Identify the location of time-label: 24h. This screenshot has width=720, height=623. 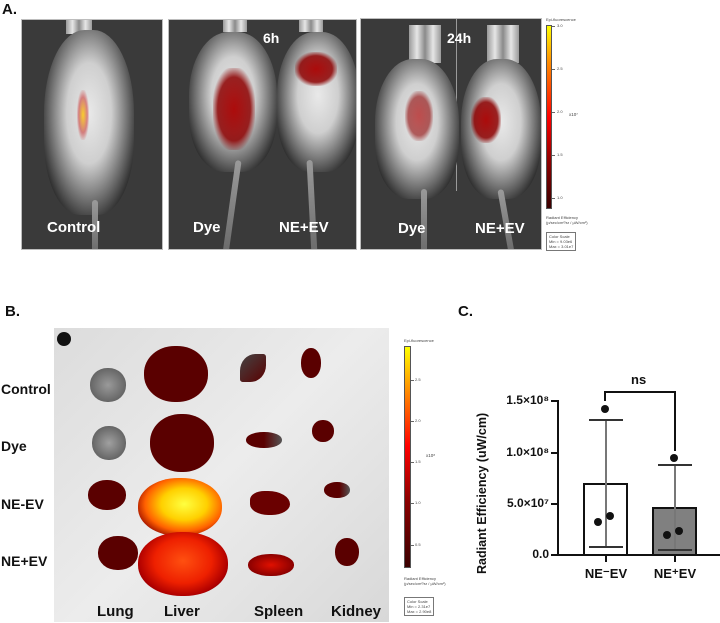
(459, 38).